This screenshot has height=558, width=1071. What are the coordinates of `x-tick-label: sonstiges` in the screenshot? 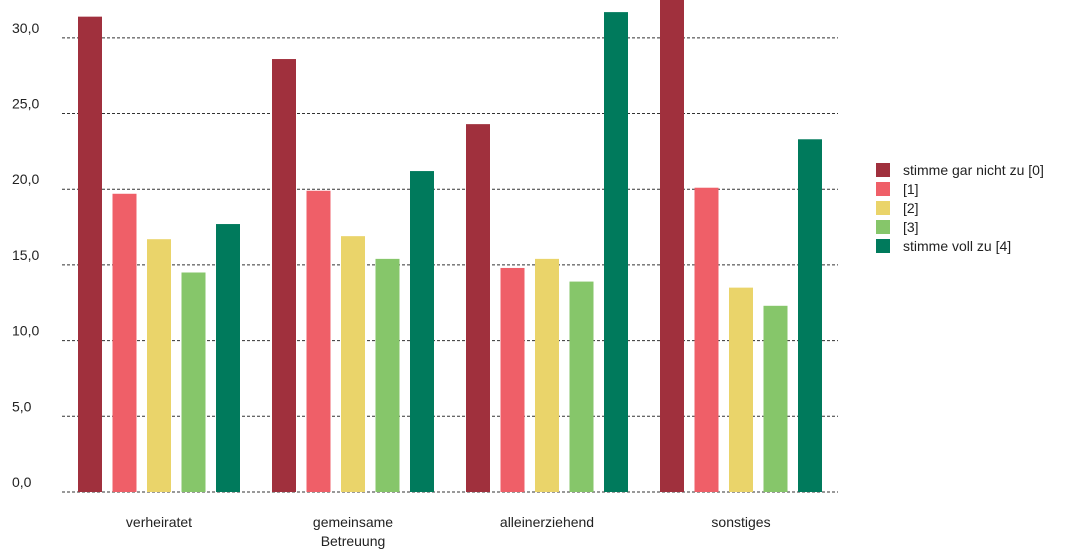 It's located at (741, 522).